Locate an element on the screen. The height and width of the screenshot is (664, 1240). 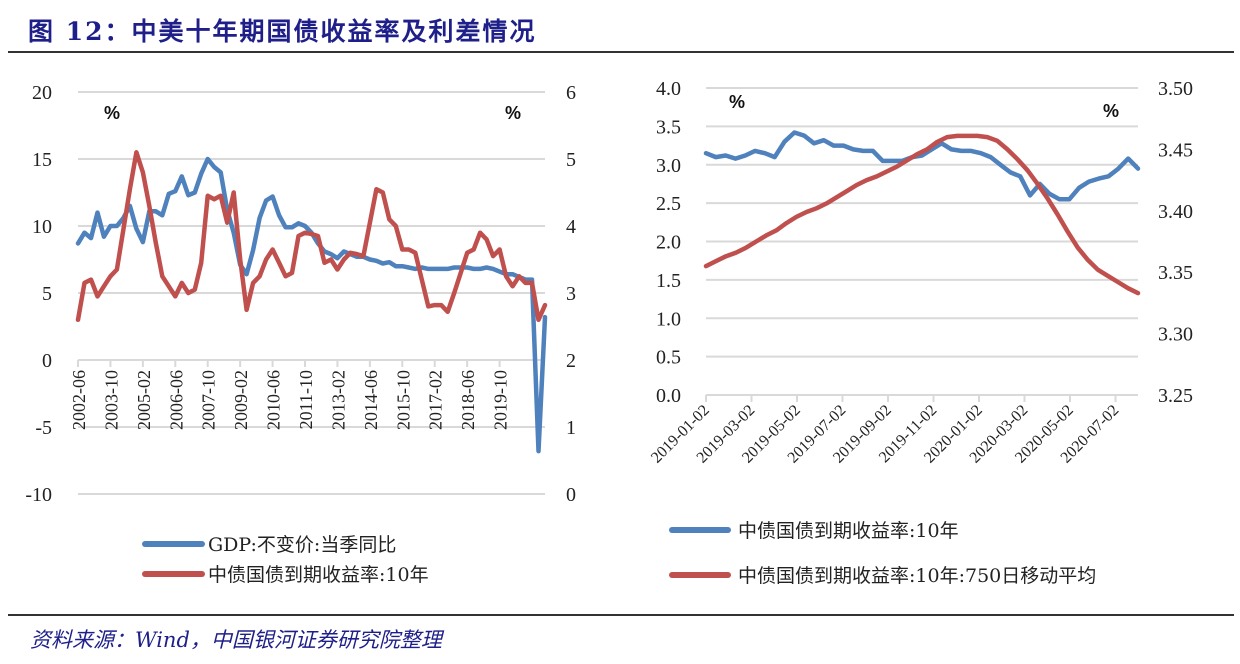
x-tick-label: 2005-02 is located at coordinates (144, 400).